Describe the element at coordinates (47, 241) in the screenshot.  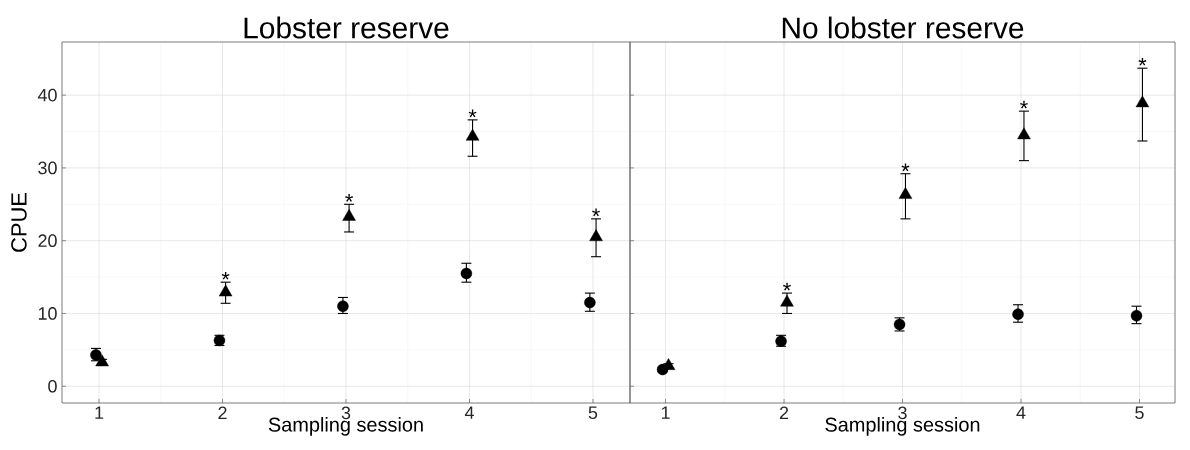
I see `y-tick-label: 20` at that location.